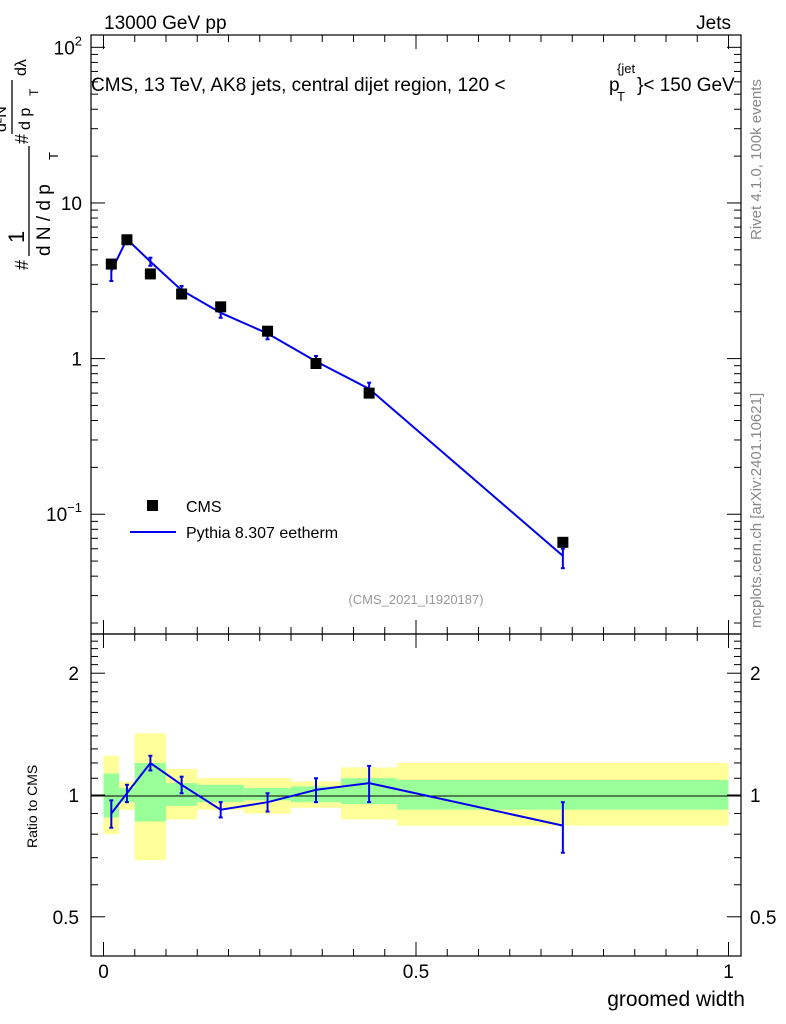 Image resolution: width=786 pixels, height=1024 pixels. I want to click on title-superscript: {jet, so click(626, 68).